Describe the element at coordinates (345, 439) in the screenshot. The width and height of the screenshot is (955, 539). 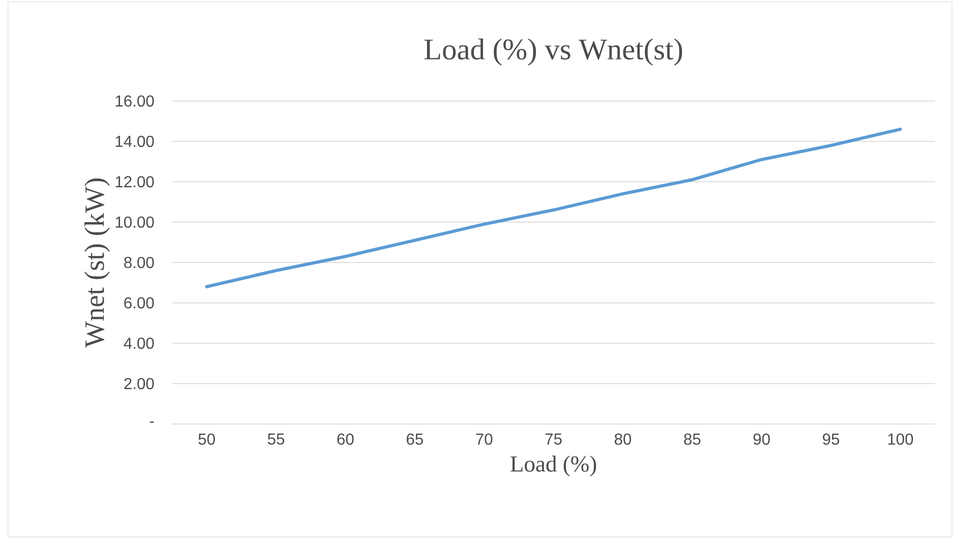
I see `x-tick-label: 60` at that location.